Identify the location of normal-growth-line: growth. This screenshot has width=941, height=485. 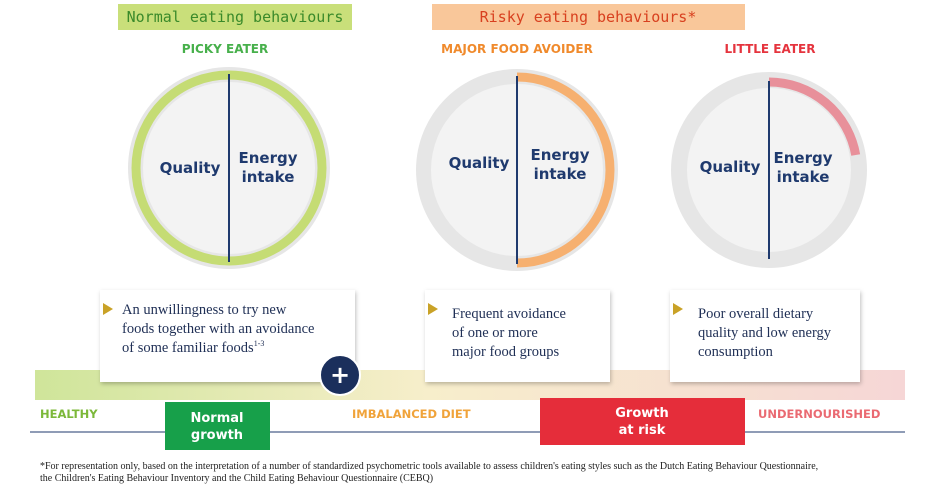
(217, 435).